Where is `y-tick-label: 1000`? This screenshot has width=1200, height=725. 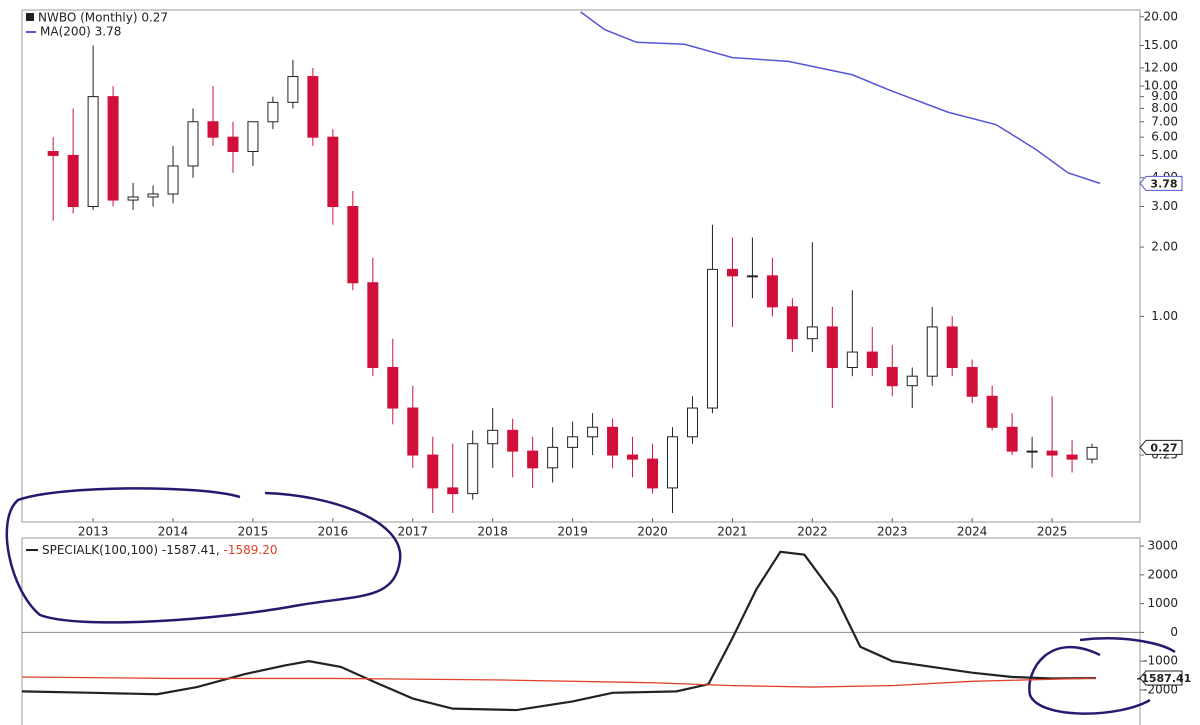 y-tick-label: 1000 is located at coordinates (1162, 603).